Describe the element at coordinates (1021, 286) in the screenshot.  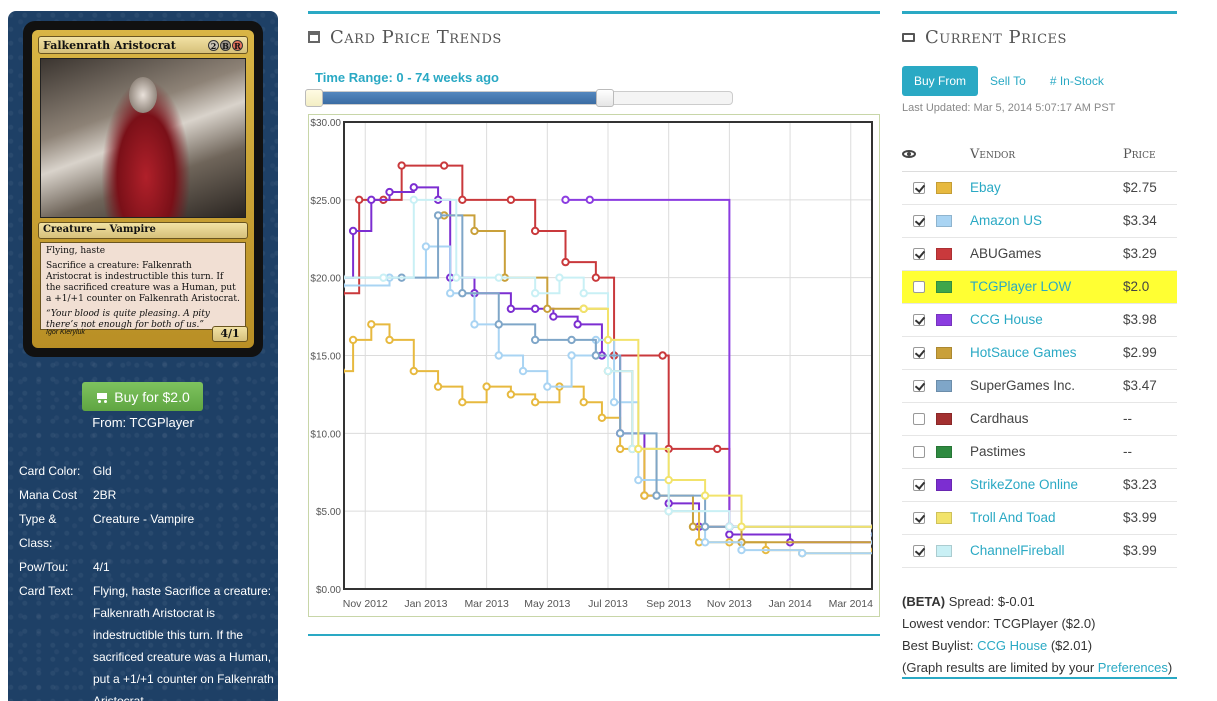
I see `vendor-name: TCGPlayer LOW` at that location.